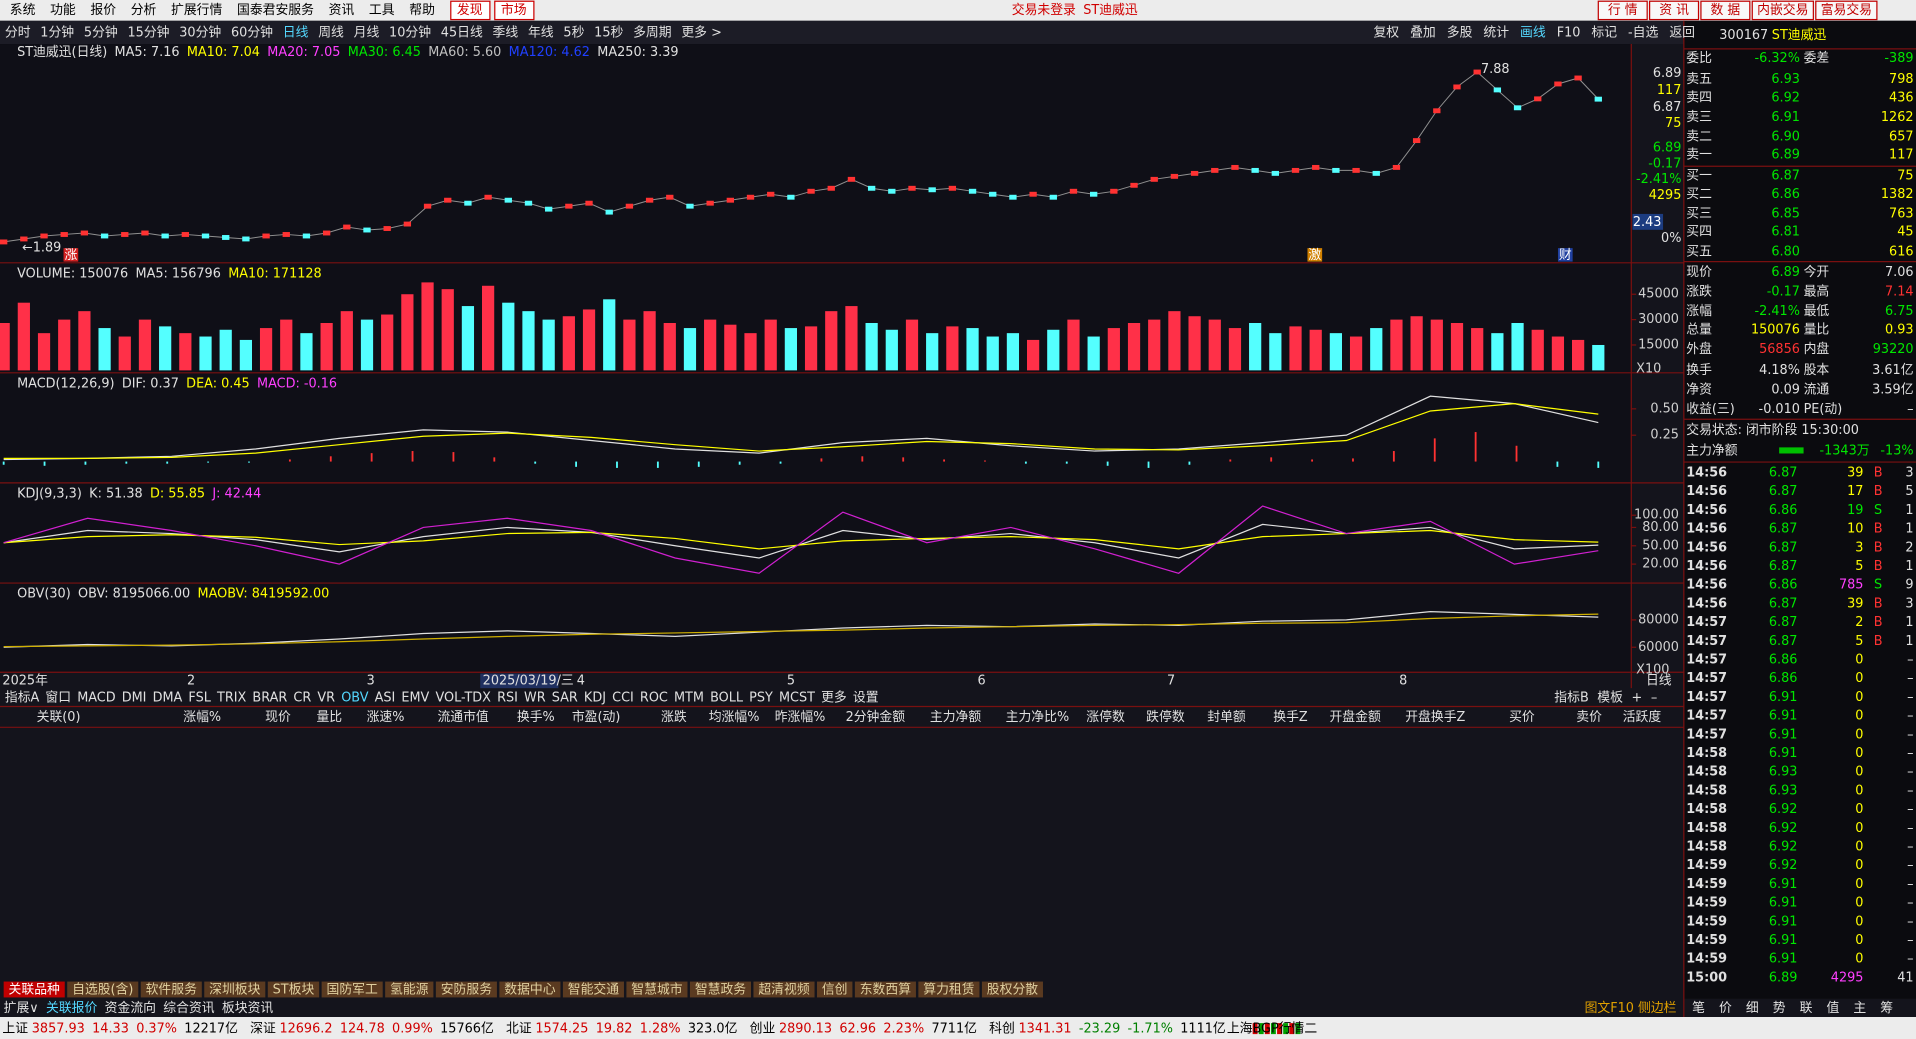 Image resolution: width=1916 pixels, height=1039 pixels. Describe the element at coordinates (797, 697) in the screenshot. I see `indicator-tab: MCST` at that location.